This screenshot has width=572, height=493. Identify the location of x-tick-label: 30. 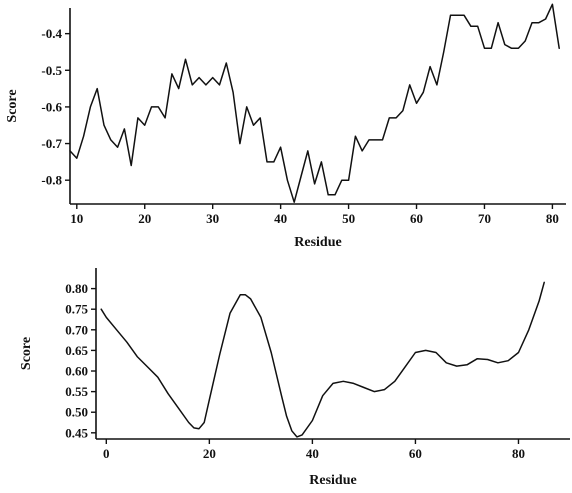
(212, 218).